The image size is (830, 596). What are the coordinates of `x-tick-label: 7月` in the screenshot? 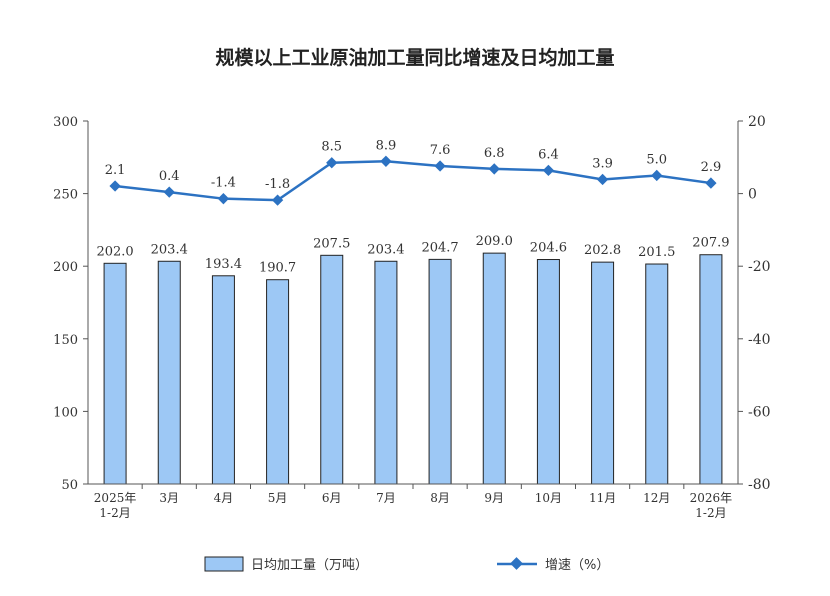 It's located at (386, 498).